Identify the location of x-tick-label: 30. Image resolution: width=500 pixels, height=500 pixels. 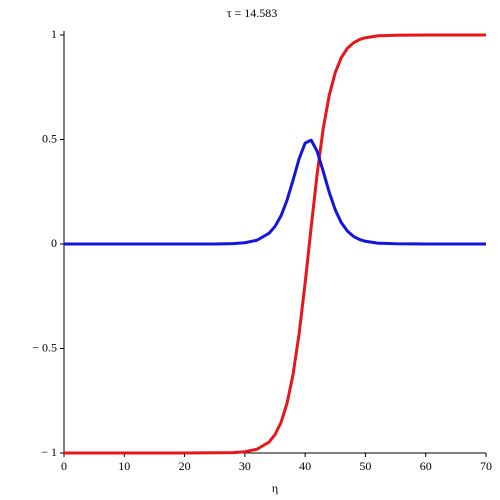
(245, 466).